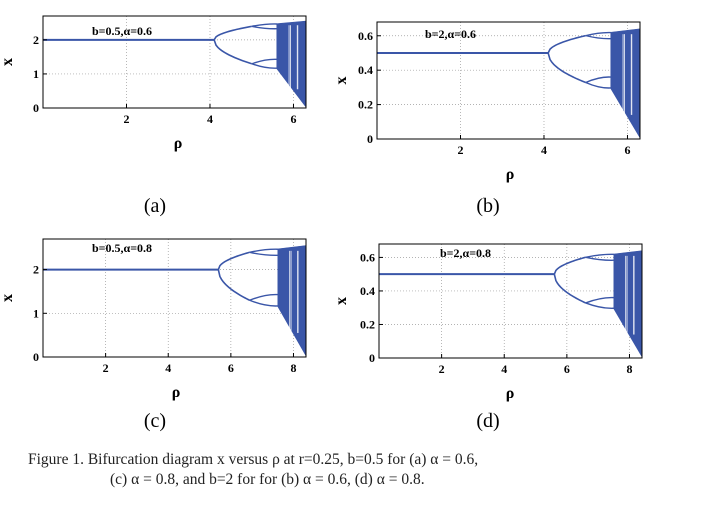 This screenshot has width=705, height=505. Describe the element at coordinates (465, 253) in the screenshot. I see `parameter-annotation: b=2,α=0.8` at that location.